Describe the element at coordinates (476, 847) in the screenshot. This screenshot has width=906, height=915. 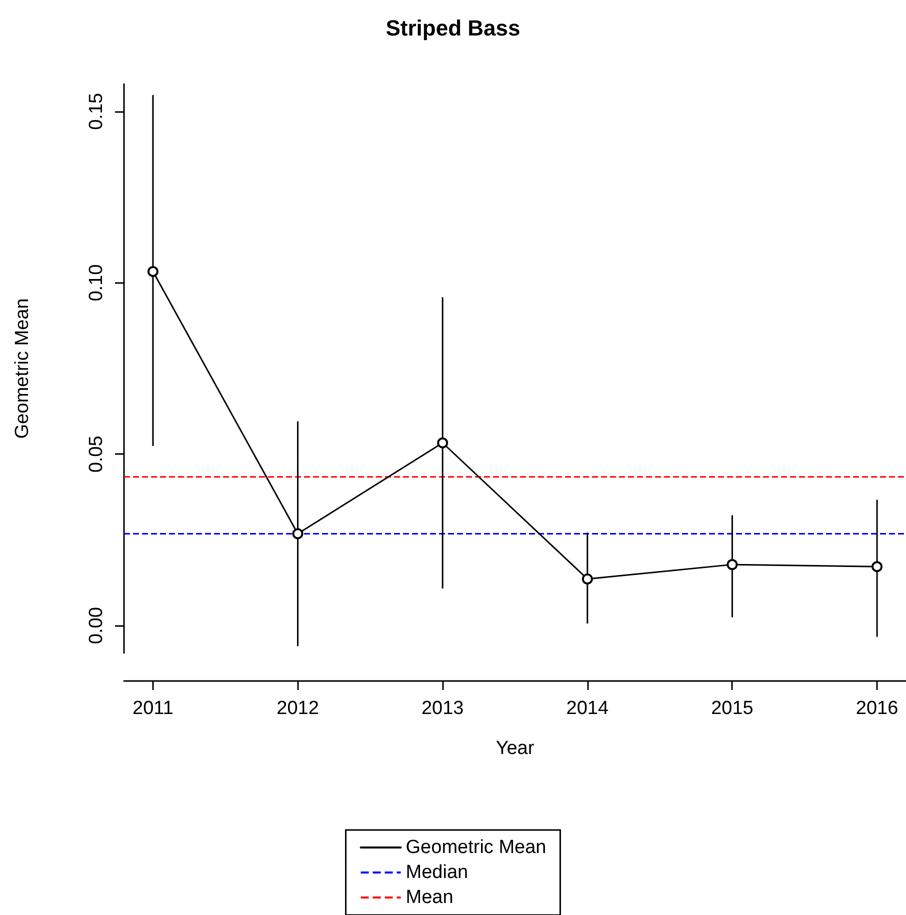
I see `legend-label: Geometric Mean` at that location.